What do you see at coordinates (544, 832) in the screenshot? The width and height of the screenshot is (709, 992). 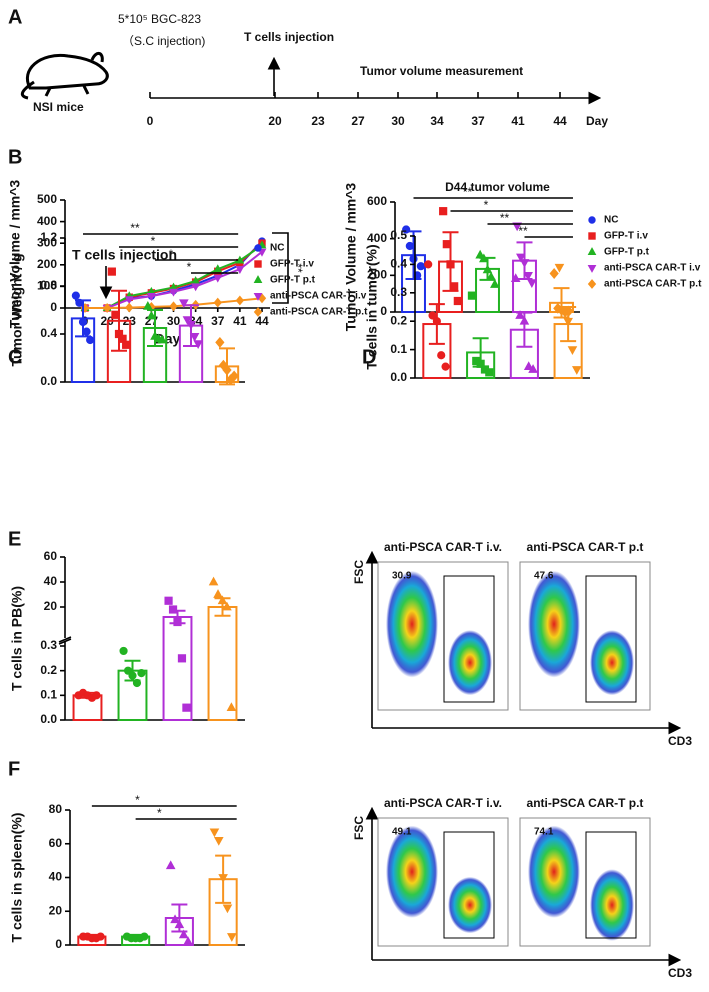 I see `gate-value: 74.1` at bounding box center [544, 832].